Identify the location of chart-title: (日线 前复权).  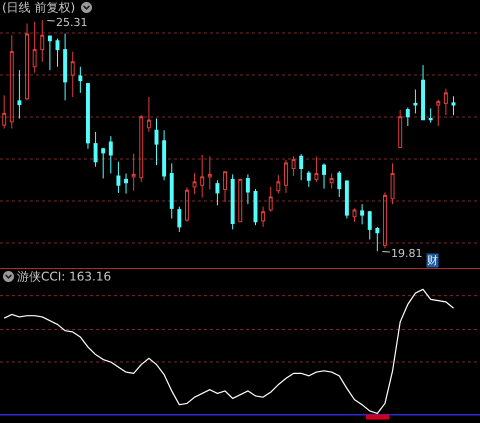
(39, 7).